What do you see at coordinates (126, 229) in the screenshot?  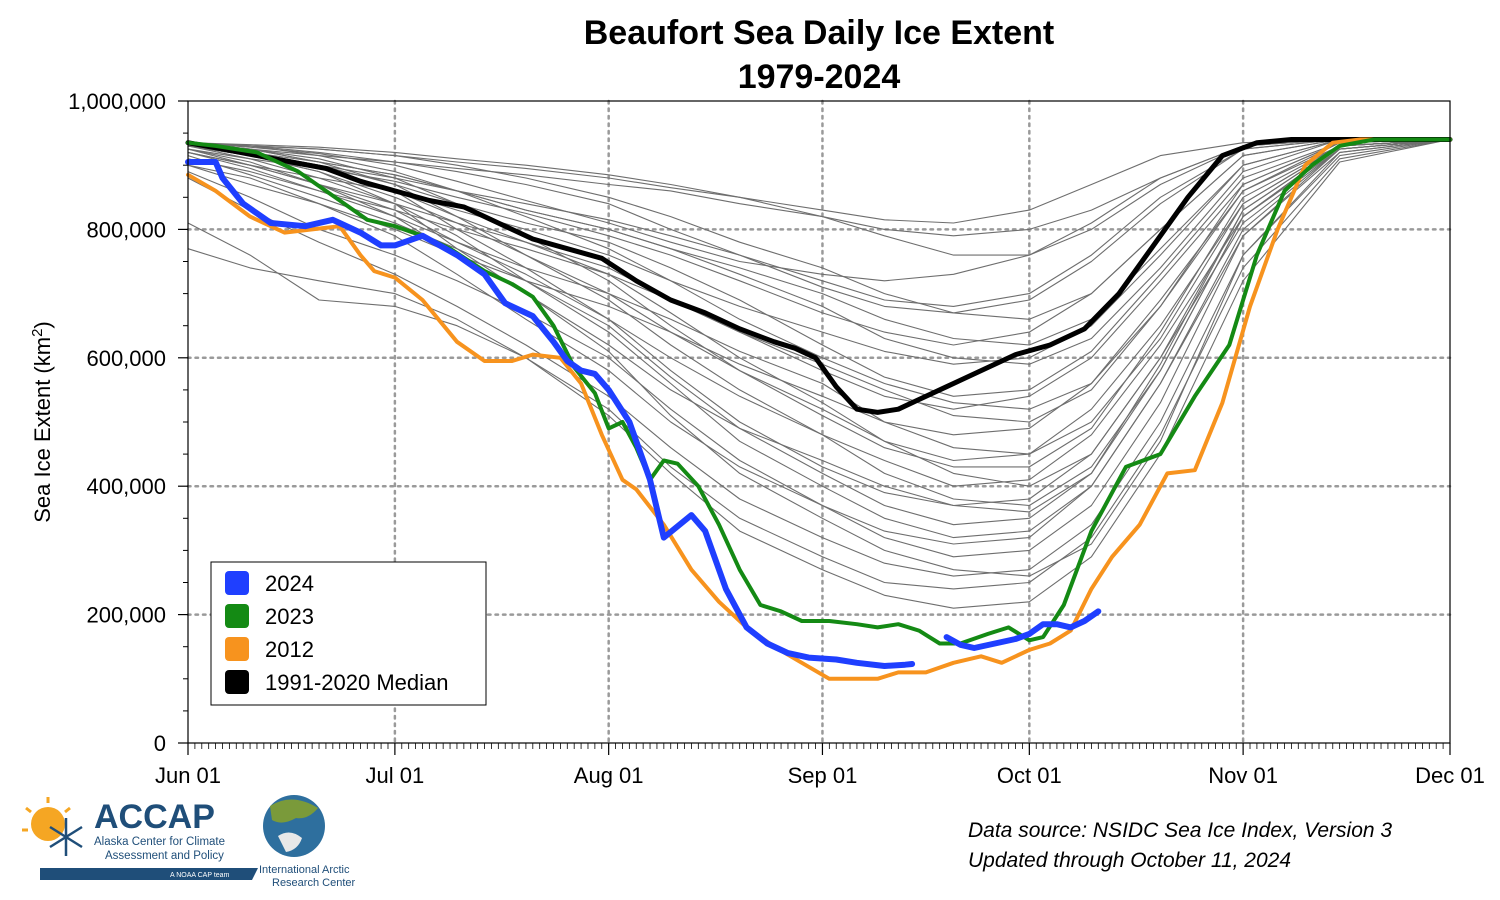 I see `y-tick-label: 800,000` at bounding box center [126, 229].